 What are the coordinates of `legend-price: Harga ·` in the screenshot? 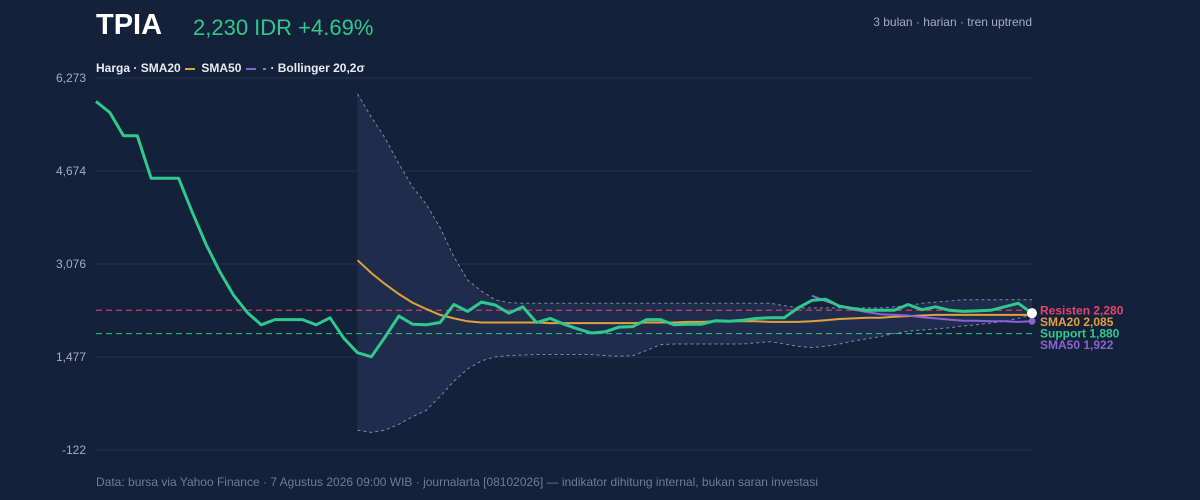 It's located at (117, 68).